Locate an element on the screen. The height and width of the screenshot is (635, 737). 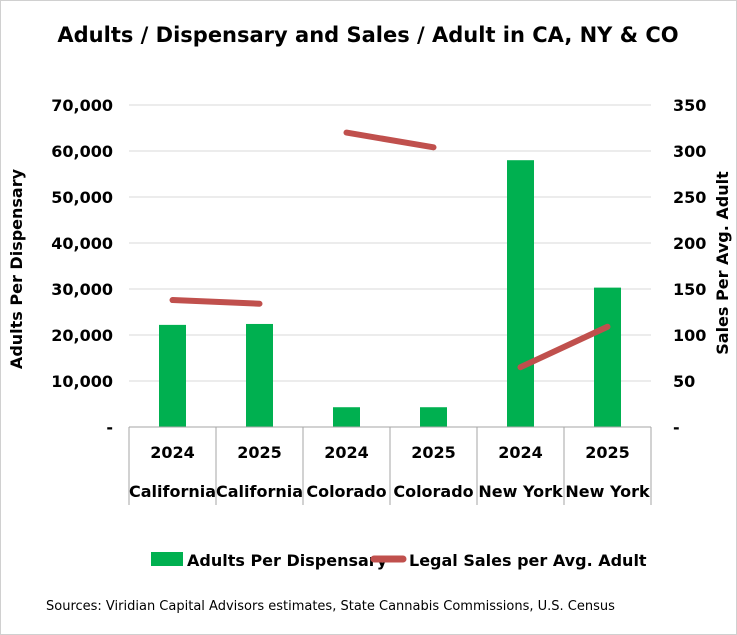
right-tick-label: 350 is located at coordinates (689, 105).